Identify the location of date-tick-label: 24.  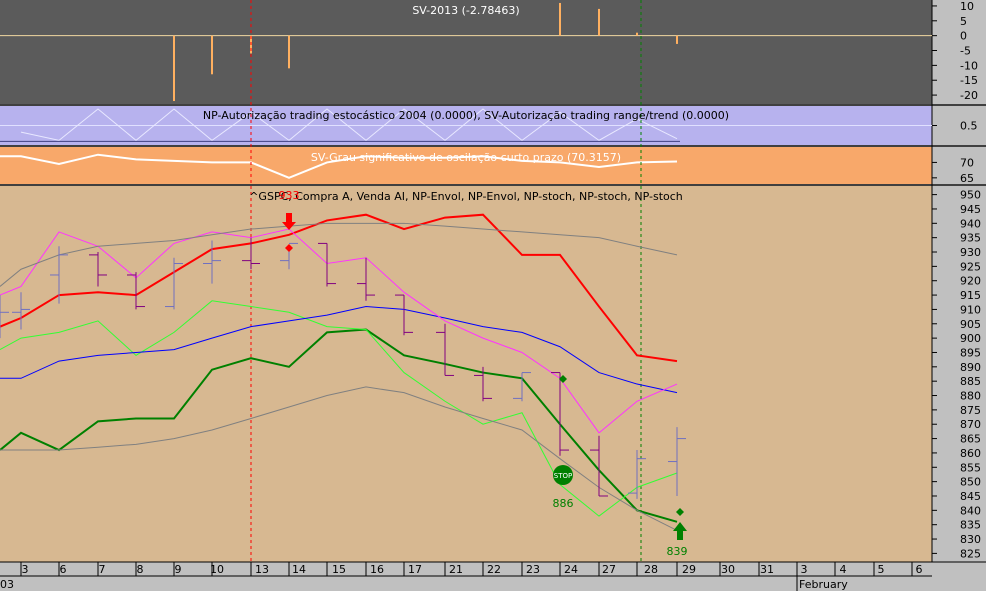
(571, 569).